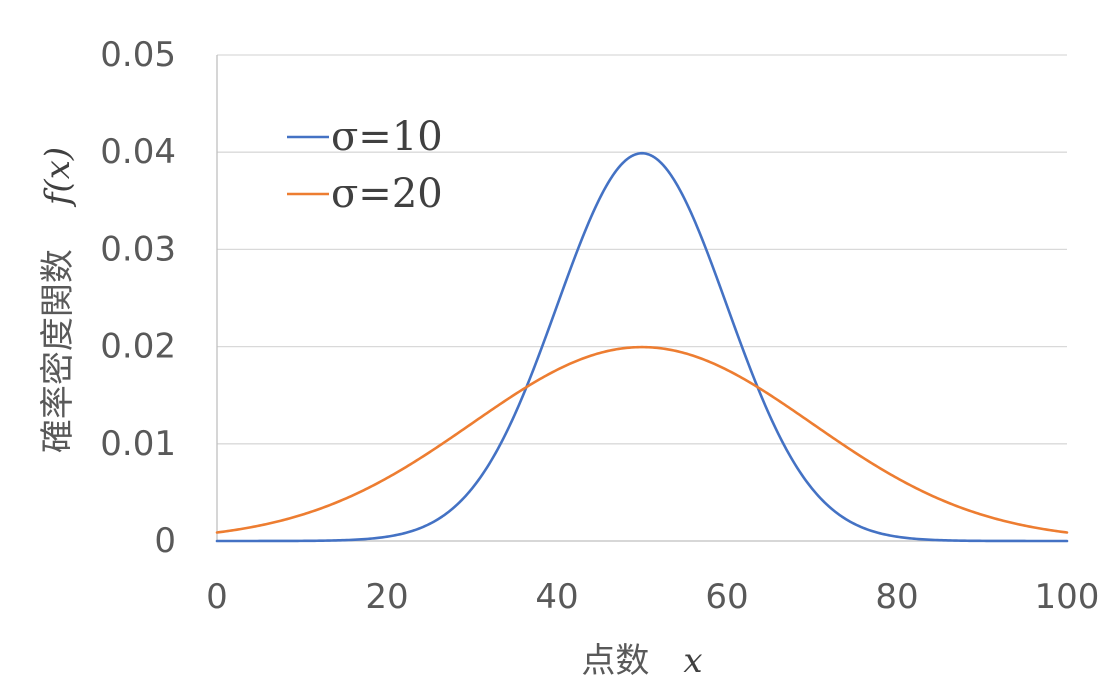  What do you see at coordinates (138, 55) in the screenshot?
I see `y-tick-label: 0.05` at bounding box center [138, 55].